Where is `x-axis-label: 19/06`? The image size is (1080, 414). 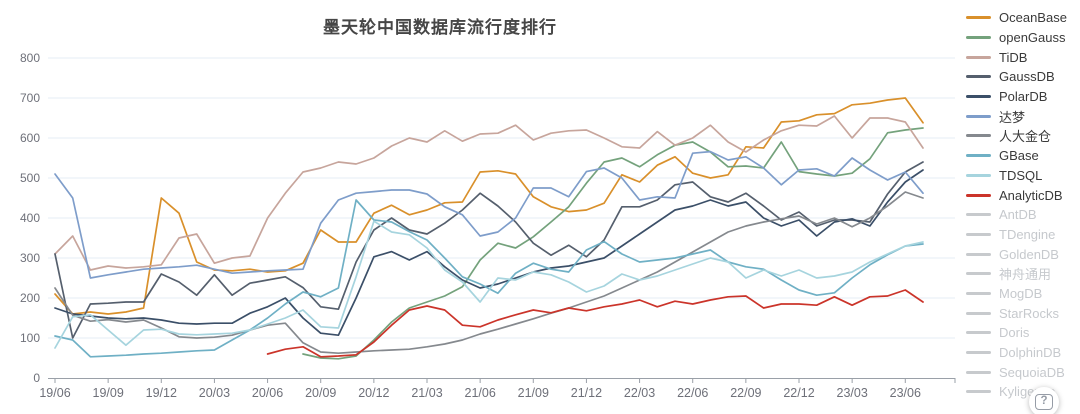 x-axis-label: 19/06 is located at coordinates (54, 393).